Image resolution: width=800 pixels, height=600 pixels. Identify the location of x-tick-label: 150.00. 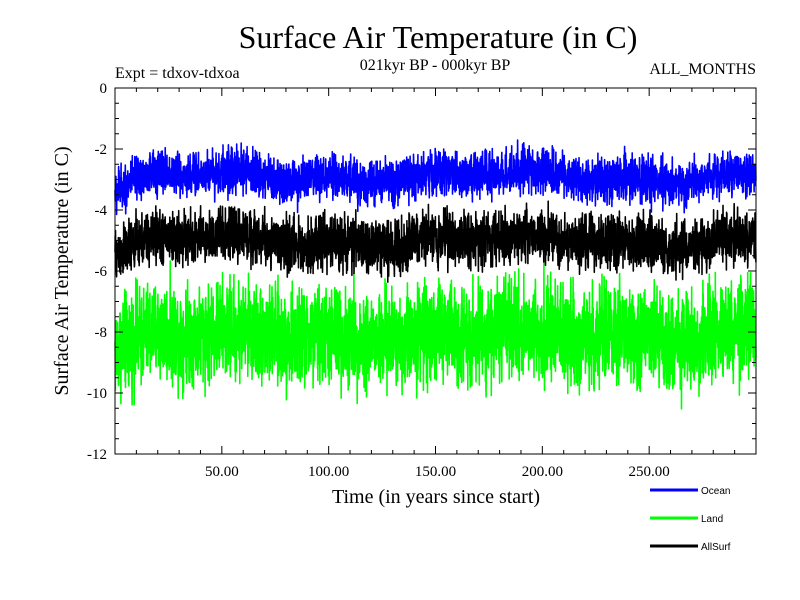
(435, 472).